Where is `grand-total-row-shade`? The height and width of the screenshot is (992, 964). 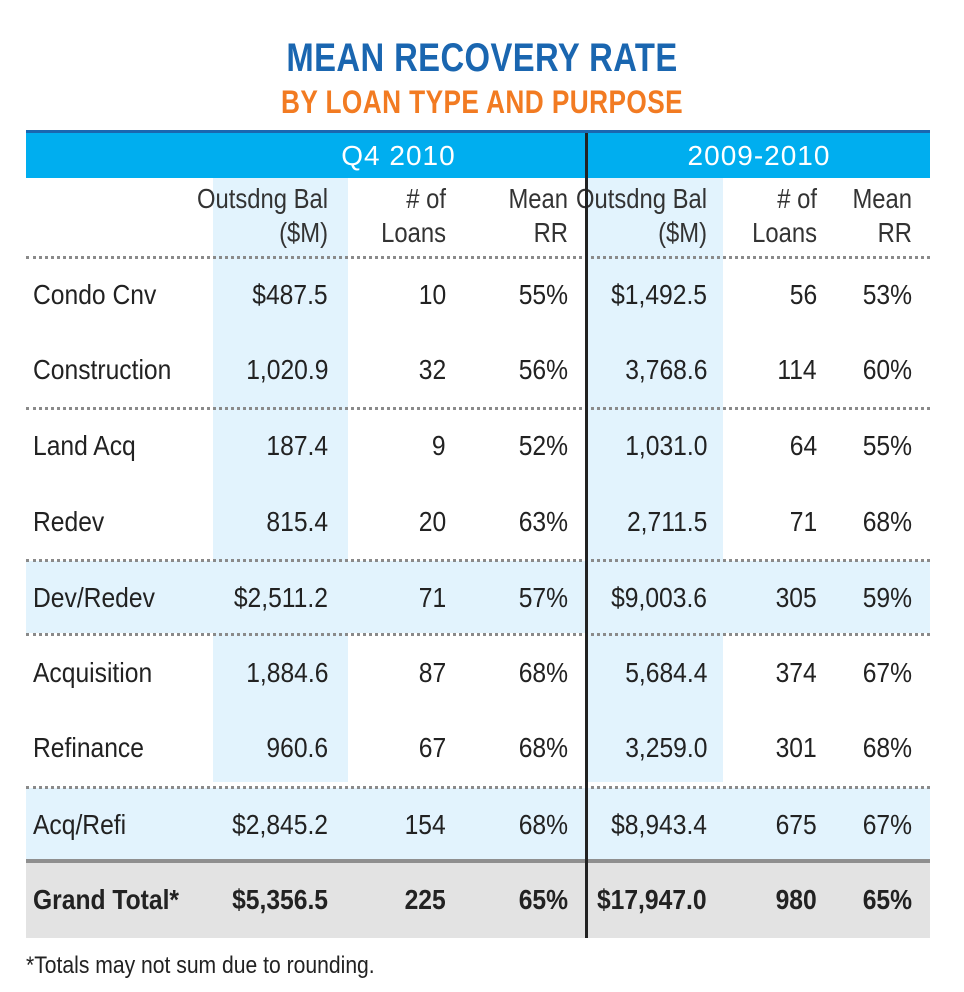 grand-total-row-shade is located at coordinates (478, 900).